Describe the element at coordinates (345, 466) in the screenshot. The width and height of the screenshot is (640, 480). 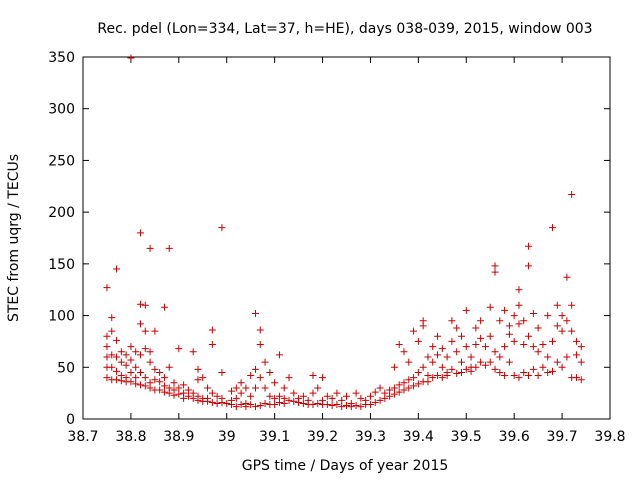
I see `x-axis-title: GPS time / Days of year 2015` at that location.